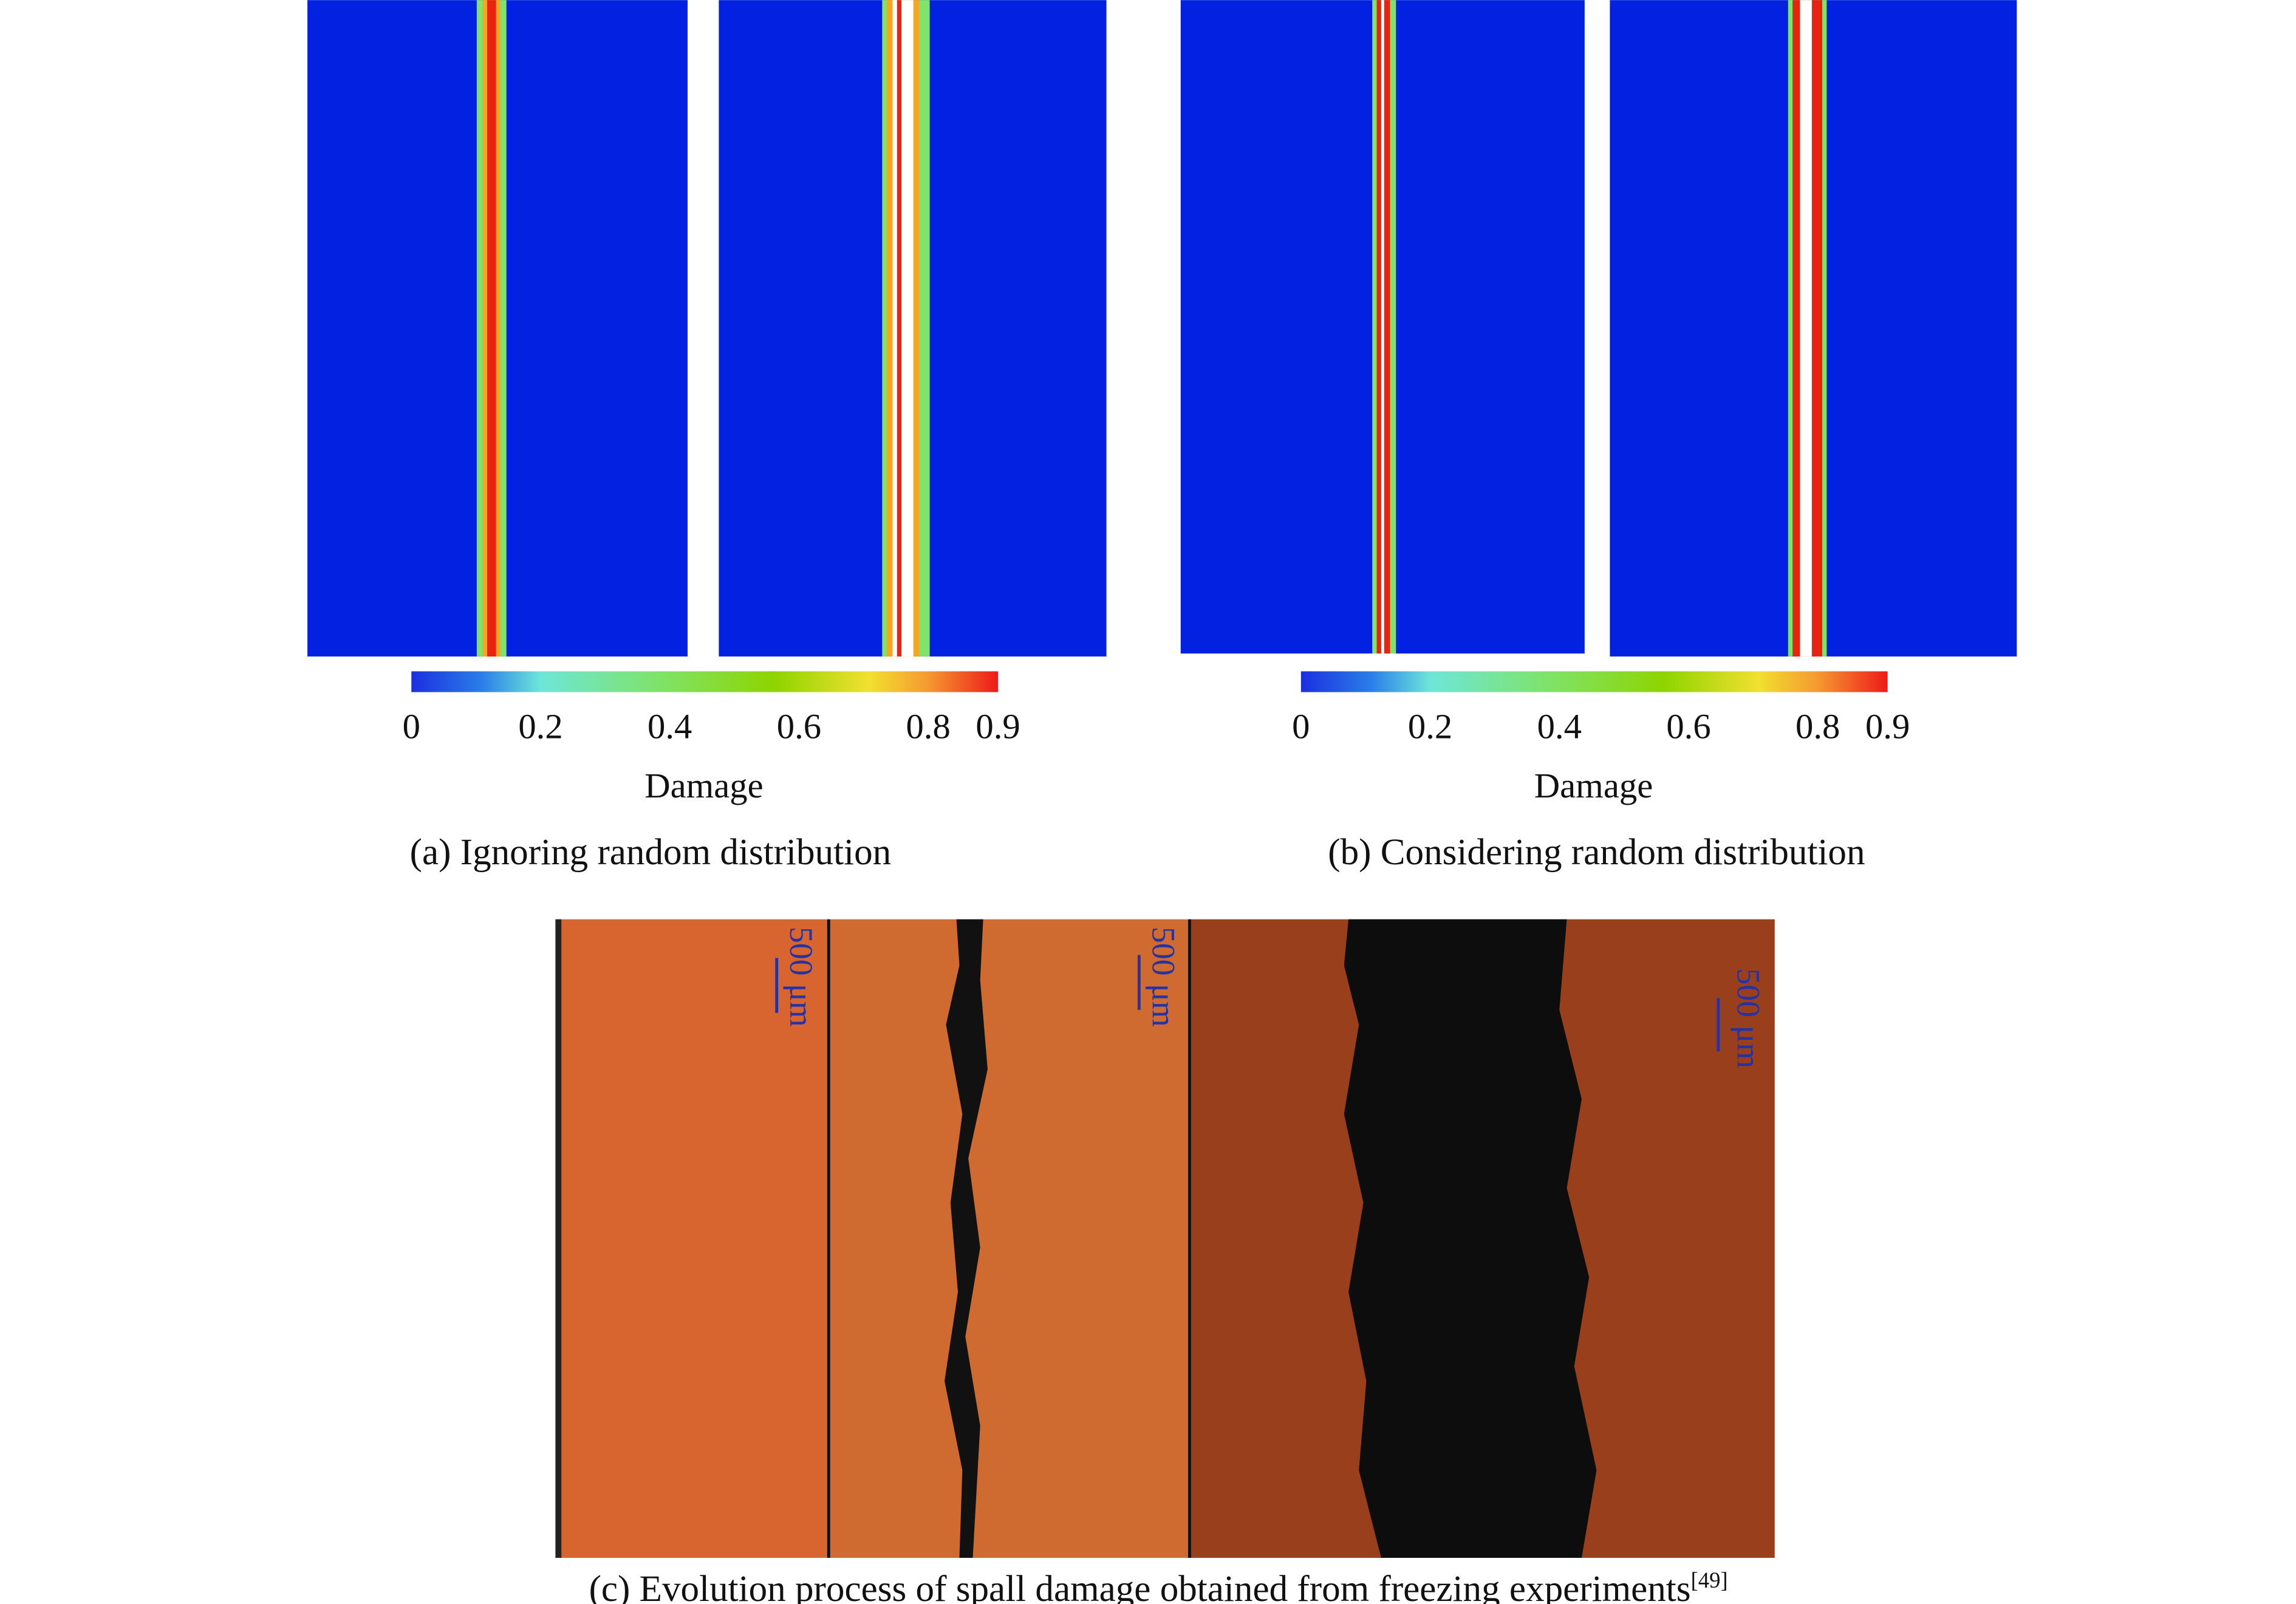 The image size is (2296, 1604). What do you see at coordinates (558, 1238) in the screenshot?
I see `photo-edge` at bounding box center [558, 1238].